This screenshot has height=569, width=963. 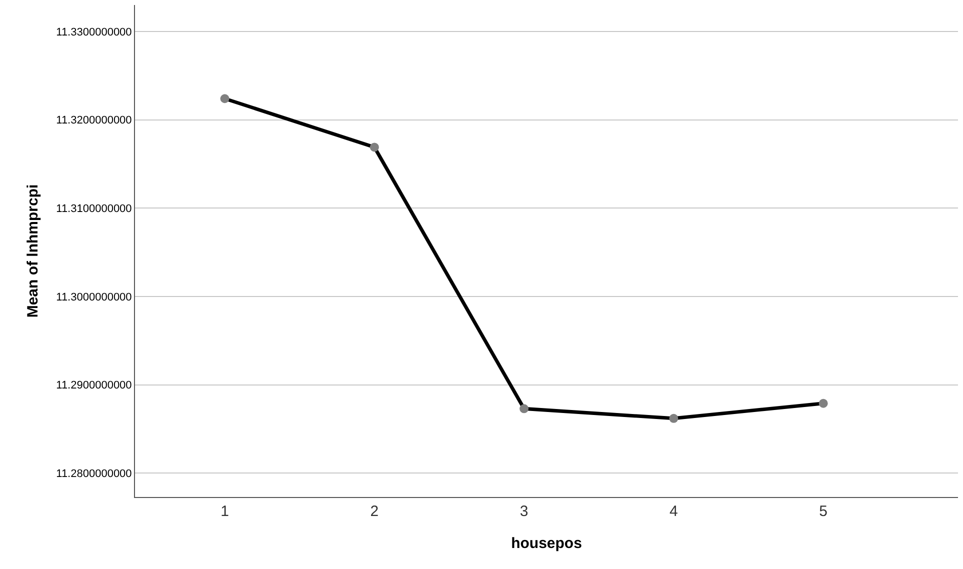 I want to click on y-axis-title: Mean of lnhmprcpi, so click(x=33, y=251).